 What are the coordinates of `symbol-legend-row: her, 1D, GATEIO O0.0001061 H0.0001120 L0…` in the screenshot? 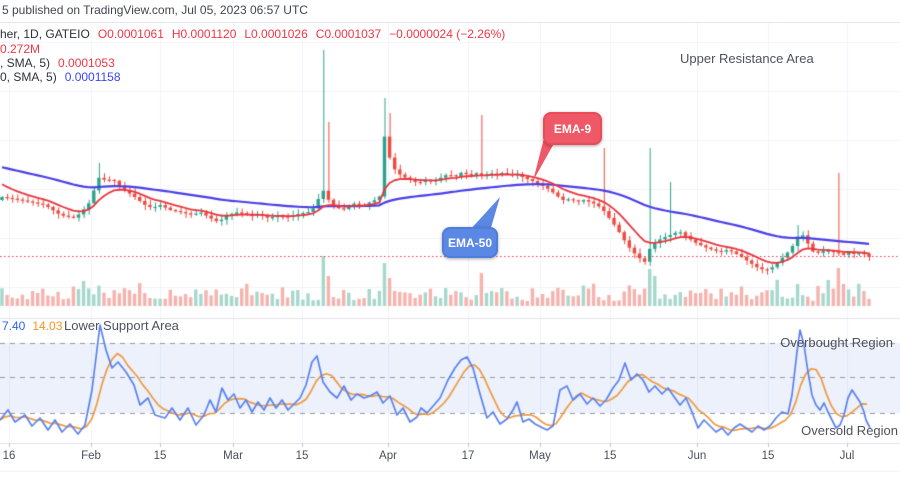 It's located at (252, 34).